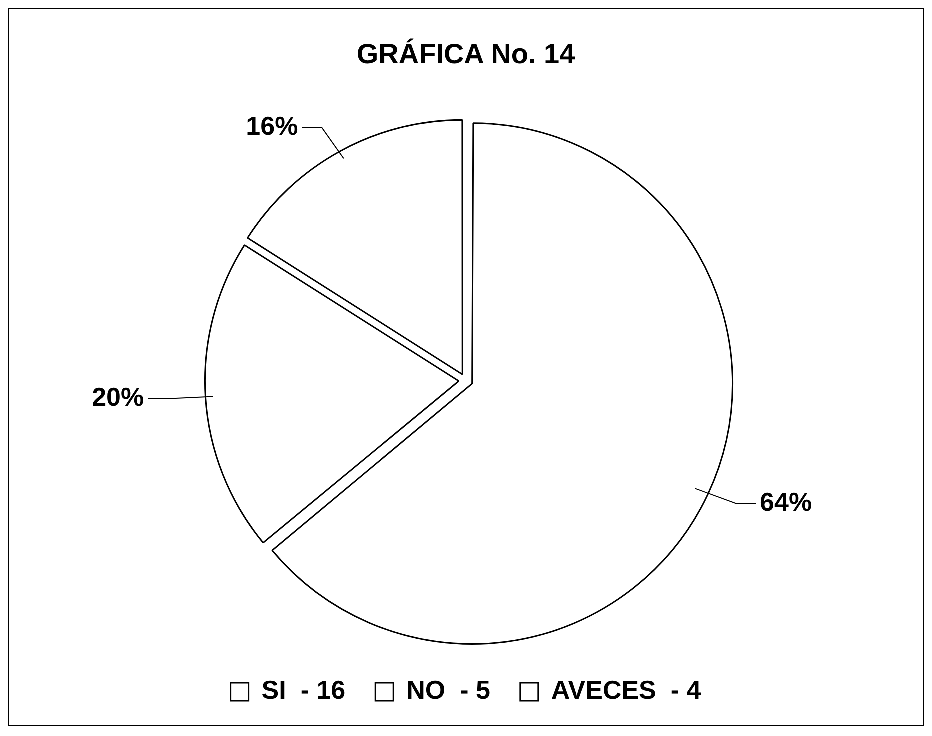 Image resolution: width=932 pixels, height=736 pixels. Describe the element at coordinates (118, 397) in the screenshot. I see `data-label: 20%` at that location.